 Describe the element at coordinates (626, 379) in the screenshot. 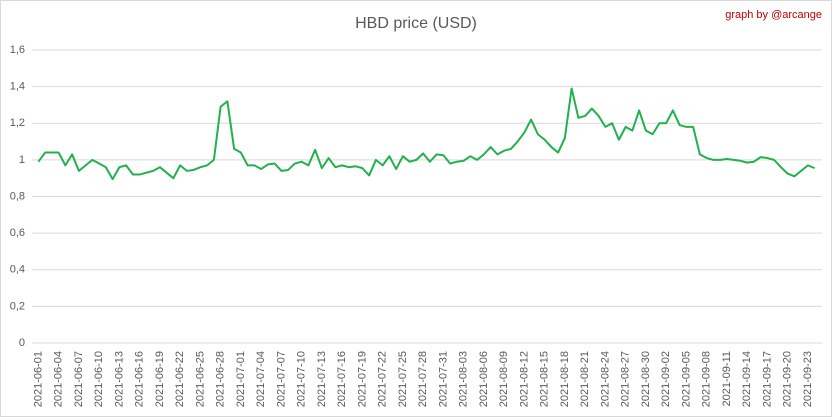

I see `x-tick-label: 2021-08-27` at that location.